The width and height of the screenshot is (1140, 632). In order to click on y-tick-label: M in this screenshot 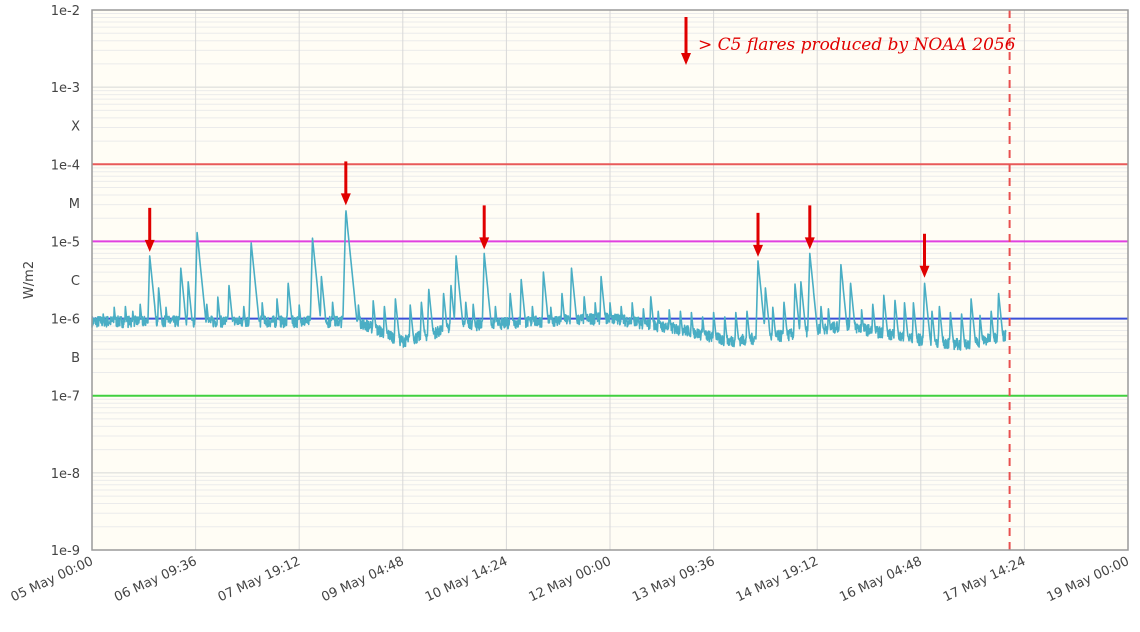, I will do `click(74, 204)`.